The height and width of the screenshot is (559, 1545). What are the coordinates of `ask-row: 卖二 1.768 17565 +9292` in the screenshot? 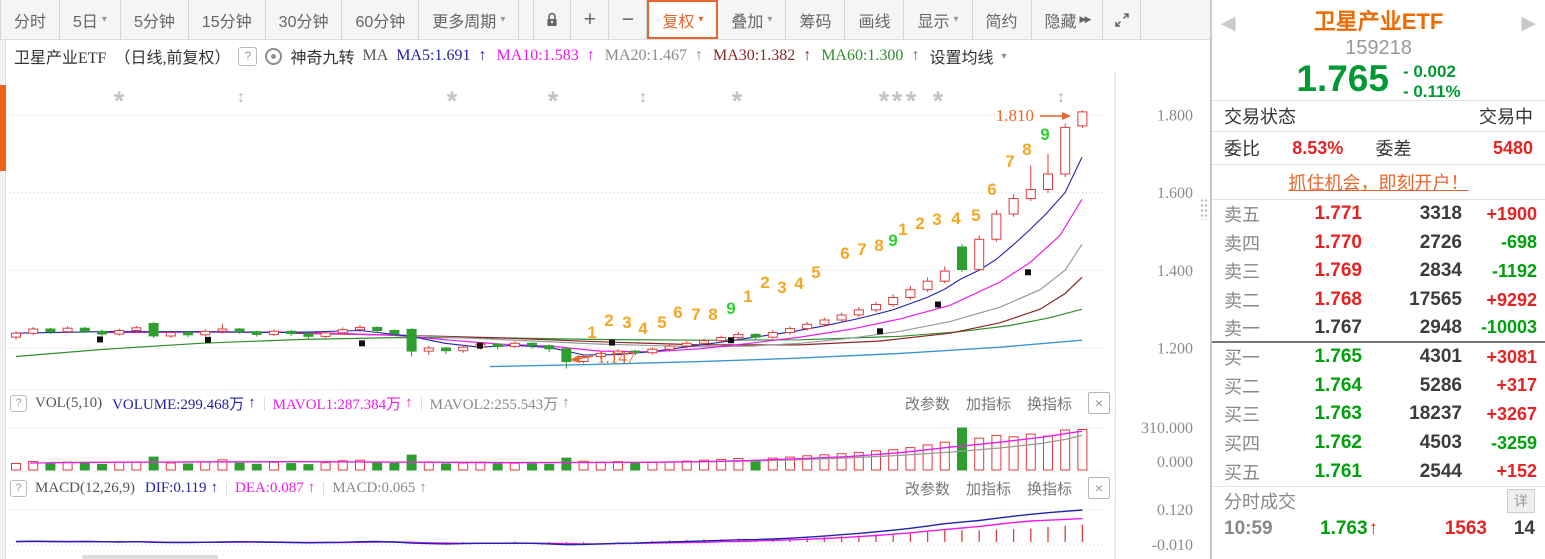 It's located at (1378, 300).